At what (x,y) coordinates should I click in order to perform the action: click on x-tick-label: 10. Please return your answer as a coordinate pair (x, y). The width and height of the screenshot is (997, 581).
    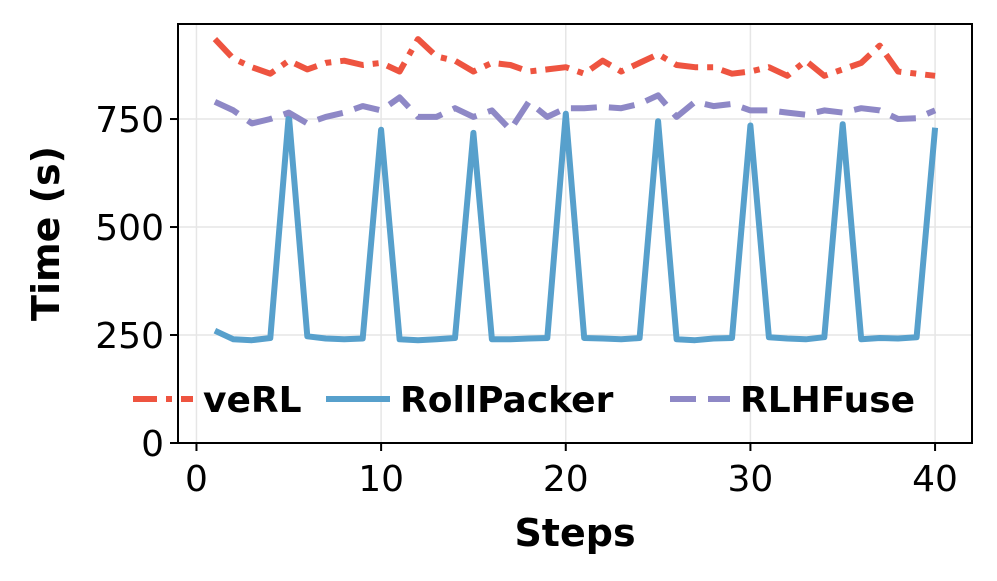
    Looking at the image, I should click on (381, 479).